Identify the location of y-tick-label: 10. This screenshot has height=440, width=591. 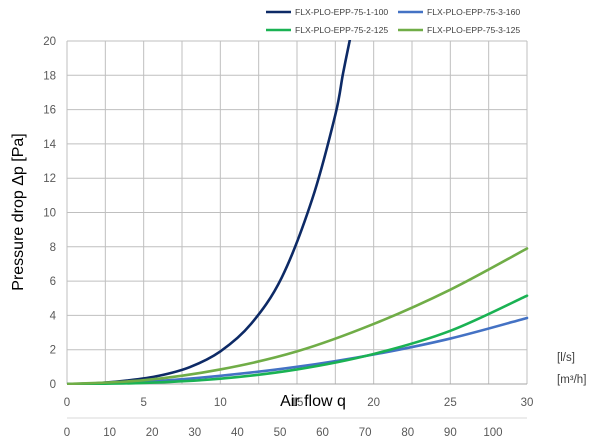
(49, 214).